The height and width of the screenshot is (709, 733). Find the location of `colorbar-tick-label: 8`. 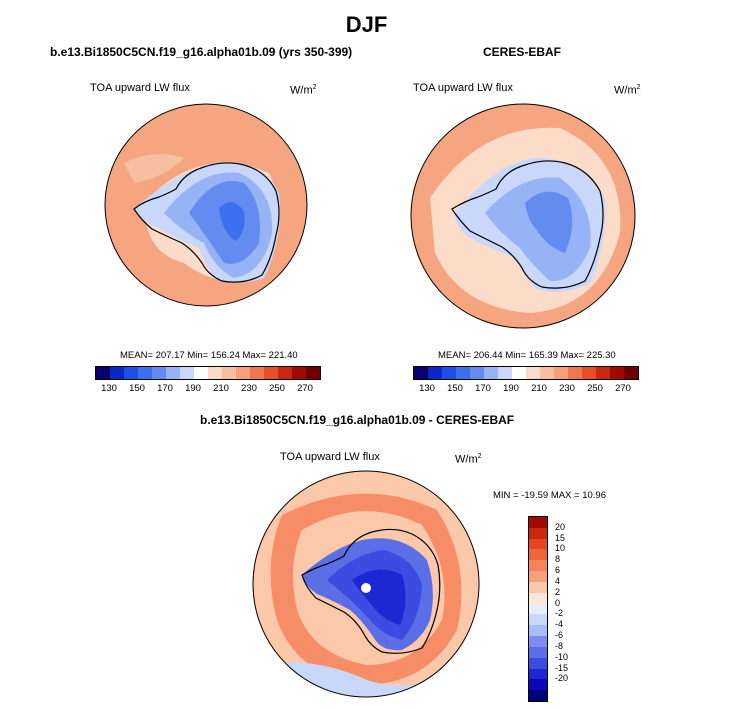

colorbar-tick-label: 8 is located at coordinates (558, 559).